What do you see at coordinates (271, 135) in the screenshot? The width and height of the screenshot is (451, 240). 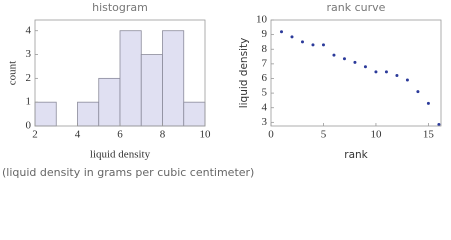 I see `x-tick-label: 0` at bounding box center [271, 135].